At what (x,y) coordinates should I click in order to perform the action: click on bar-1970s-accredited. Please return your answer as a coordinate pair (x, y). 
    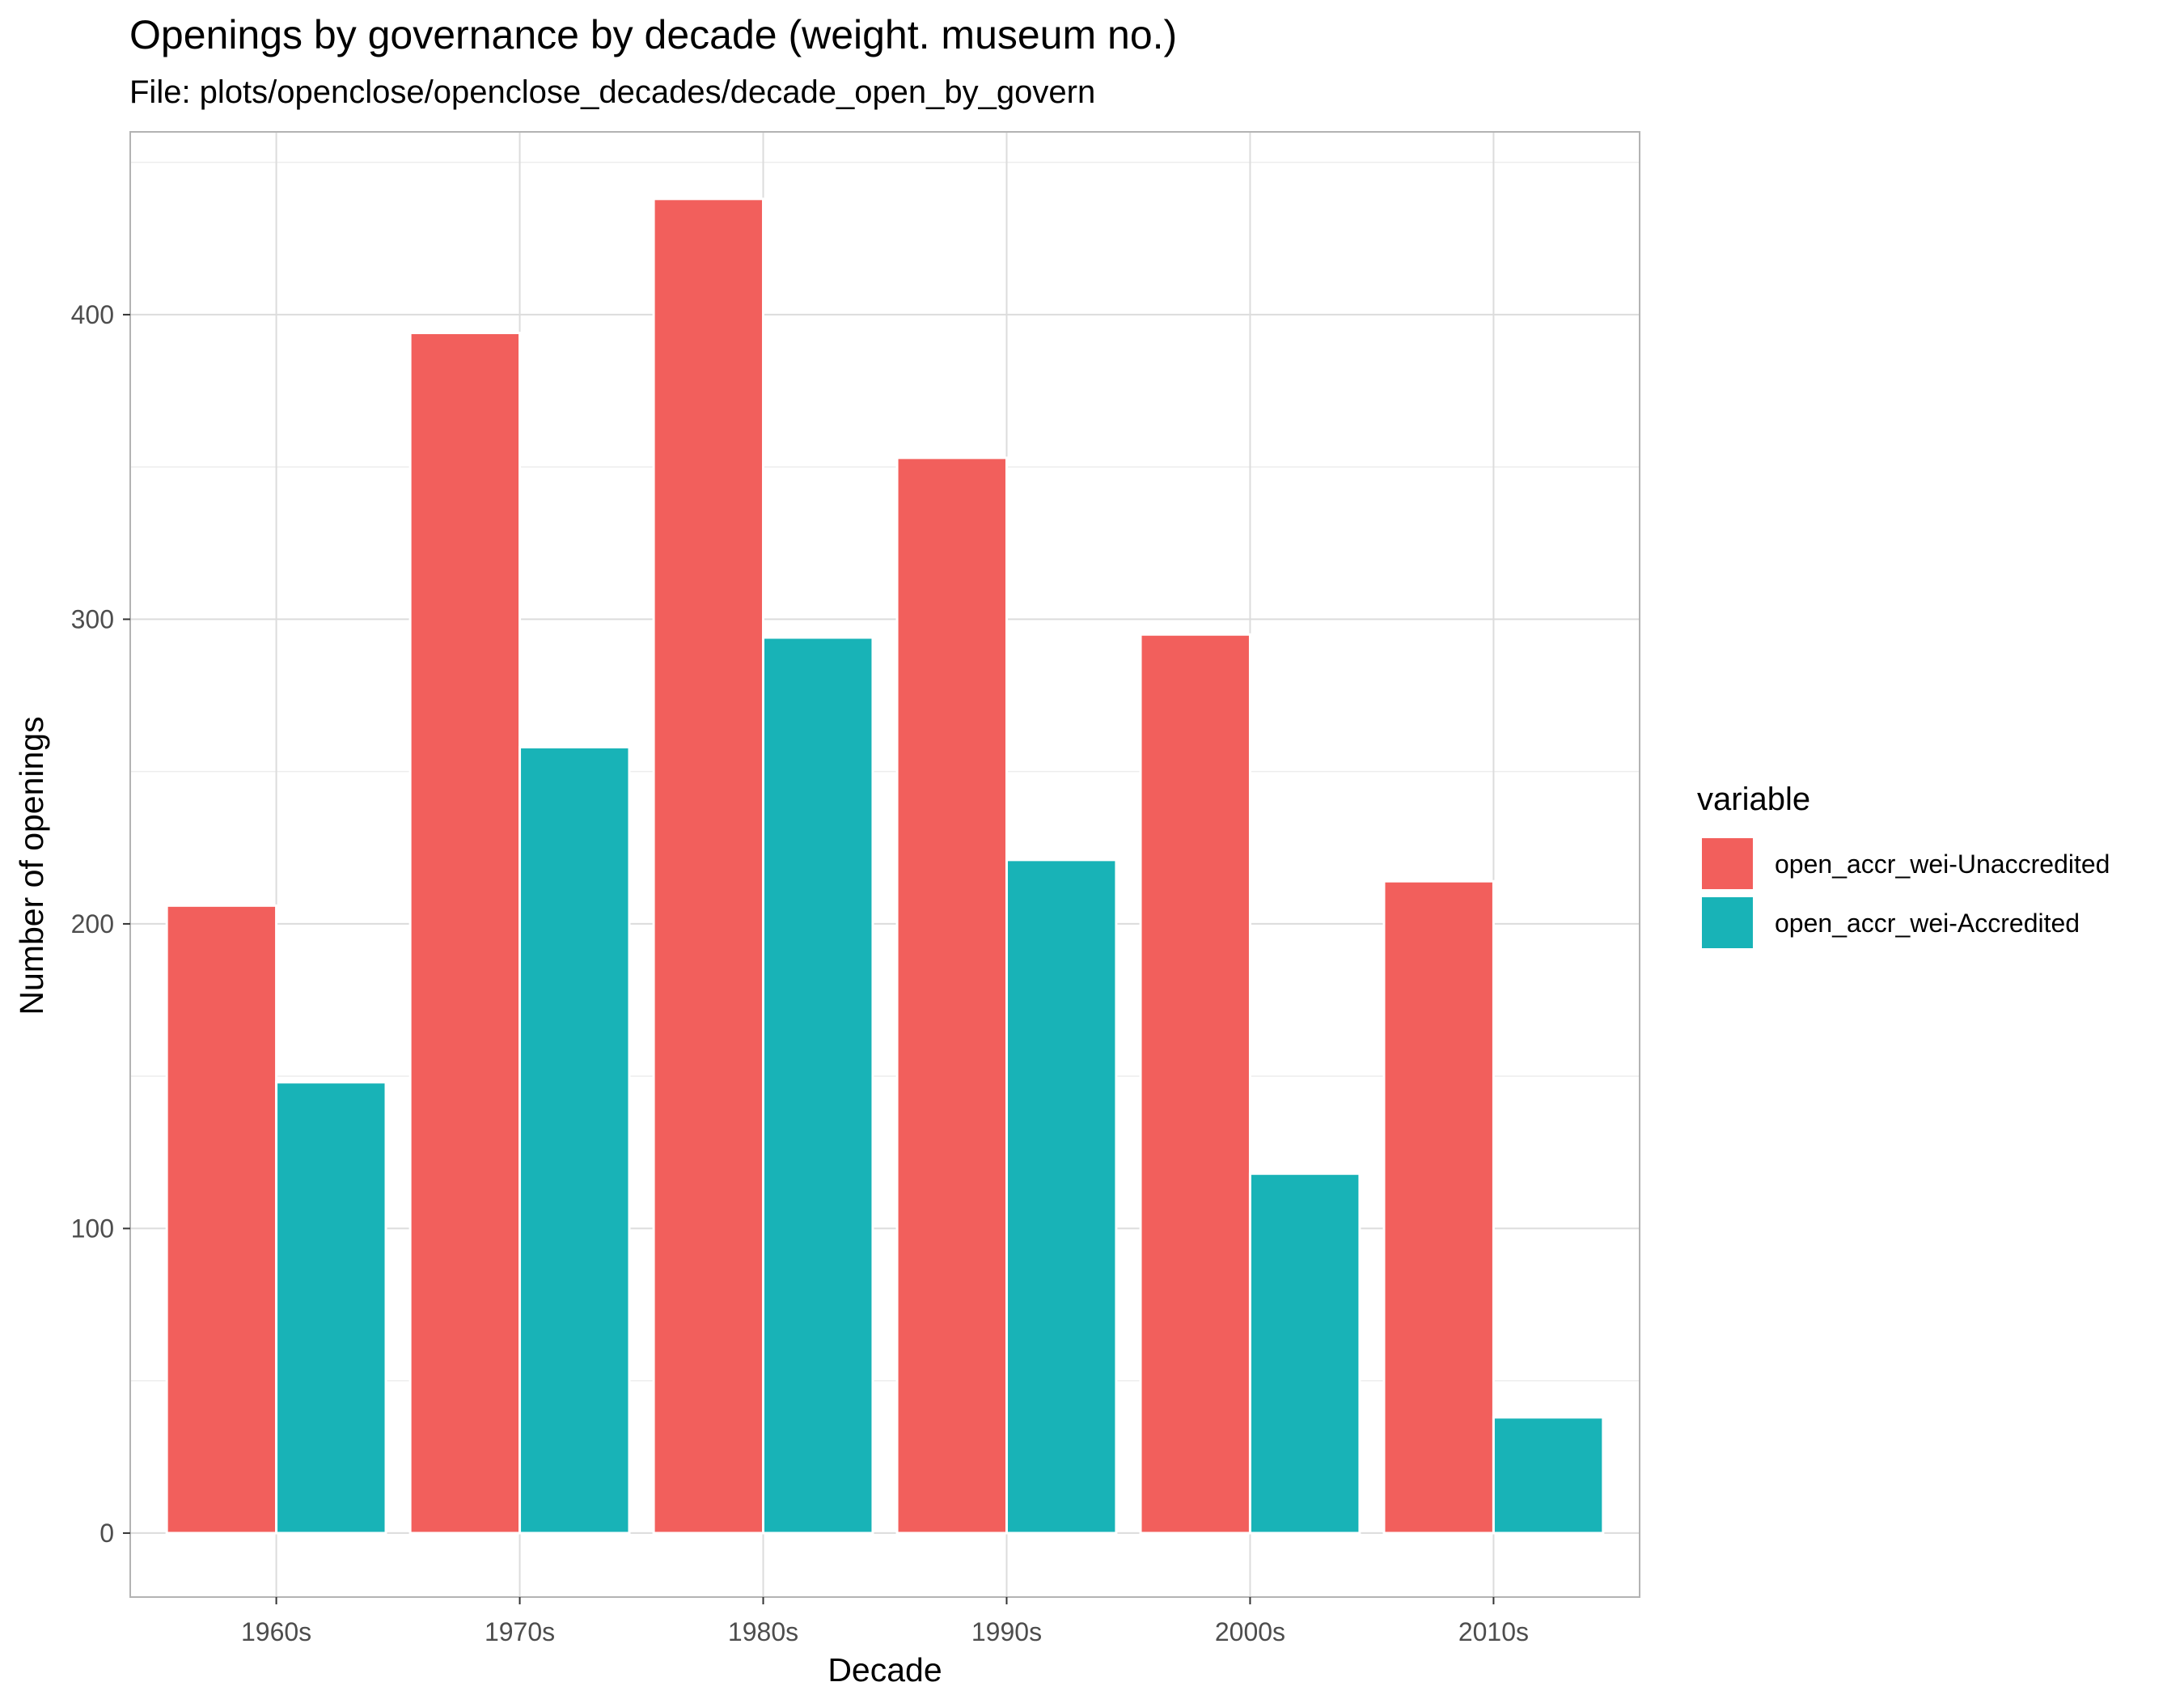
    Looking at the image, I should click on (574, 1140).